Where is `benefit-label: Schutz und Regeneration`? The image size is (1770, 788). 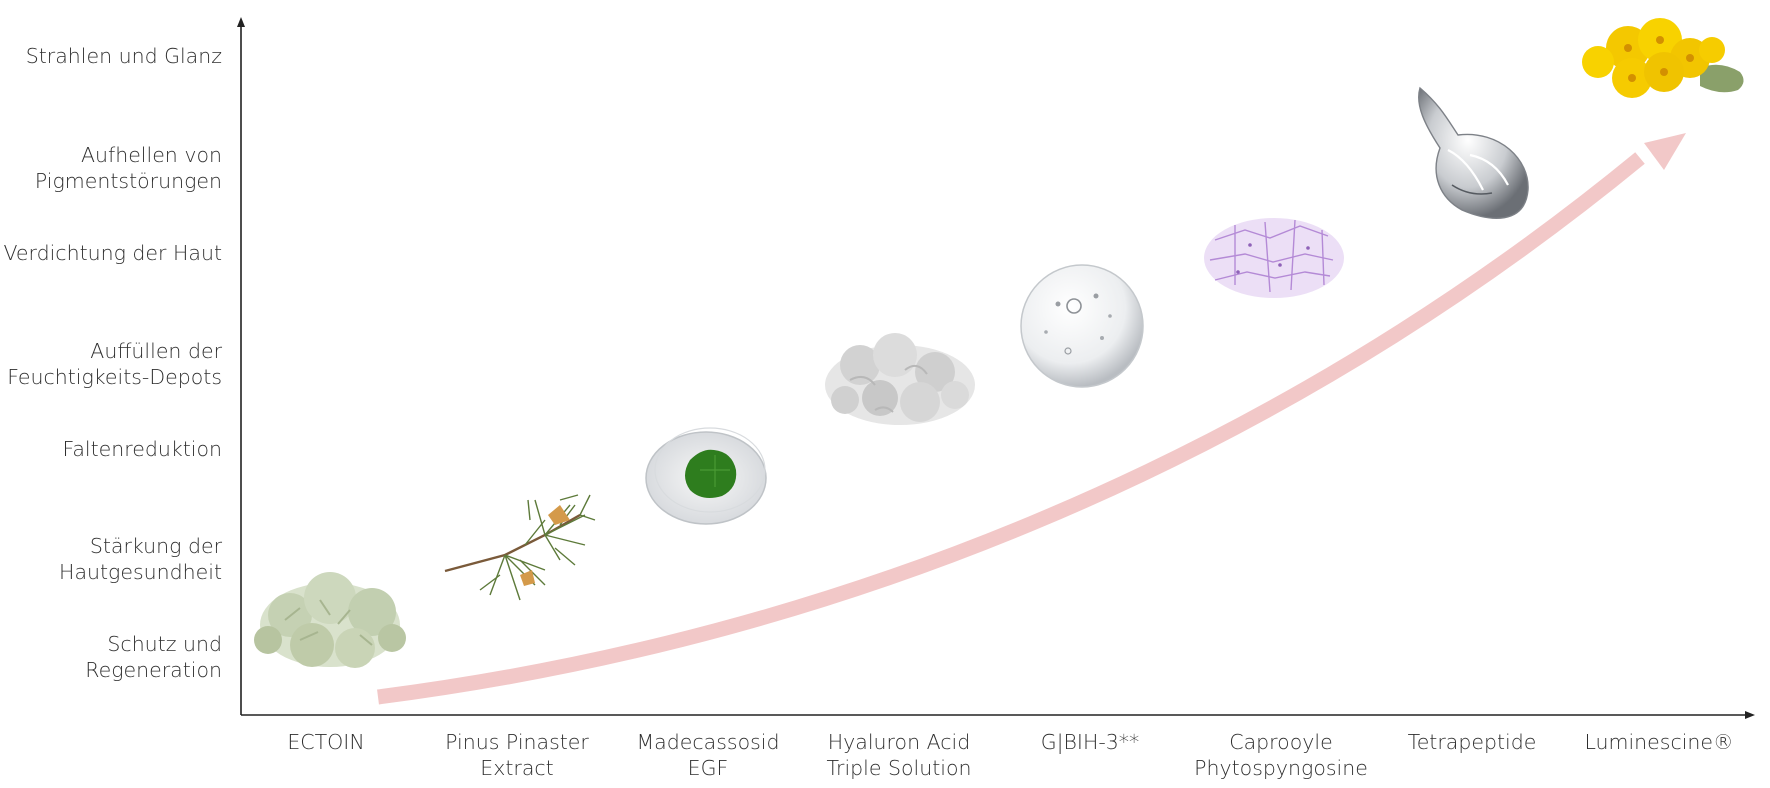
benefit-label: Schutz und Regeneration is located at coordinates (153, 657).